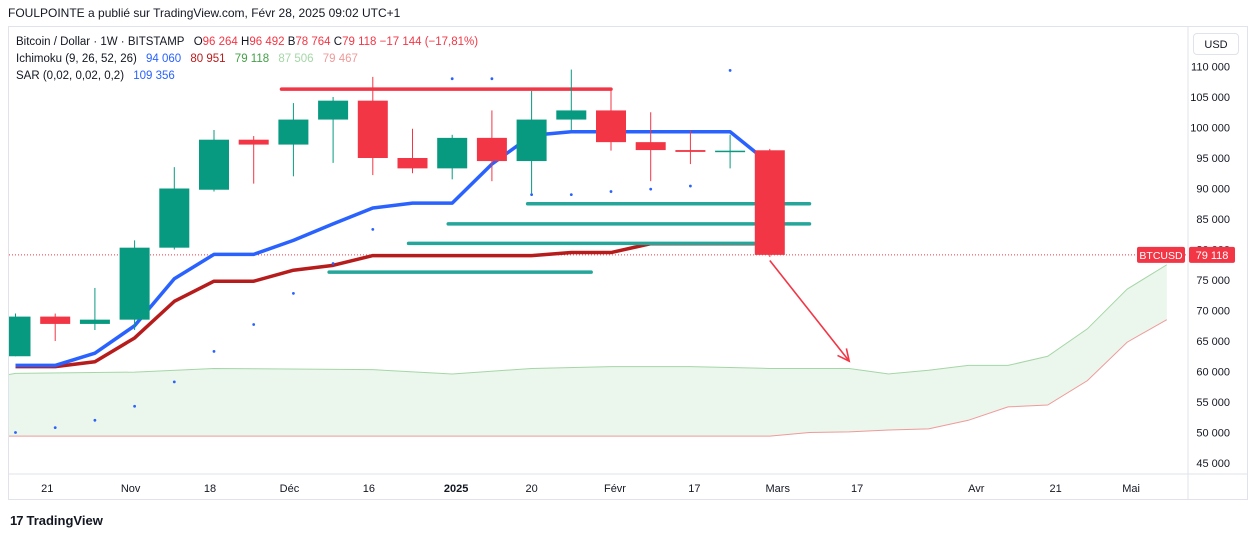 This screenshot has height=537, width=1257. I want to click on tradingview-footer: 17 TradingView, so click(56, 520).